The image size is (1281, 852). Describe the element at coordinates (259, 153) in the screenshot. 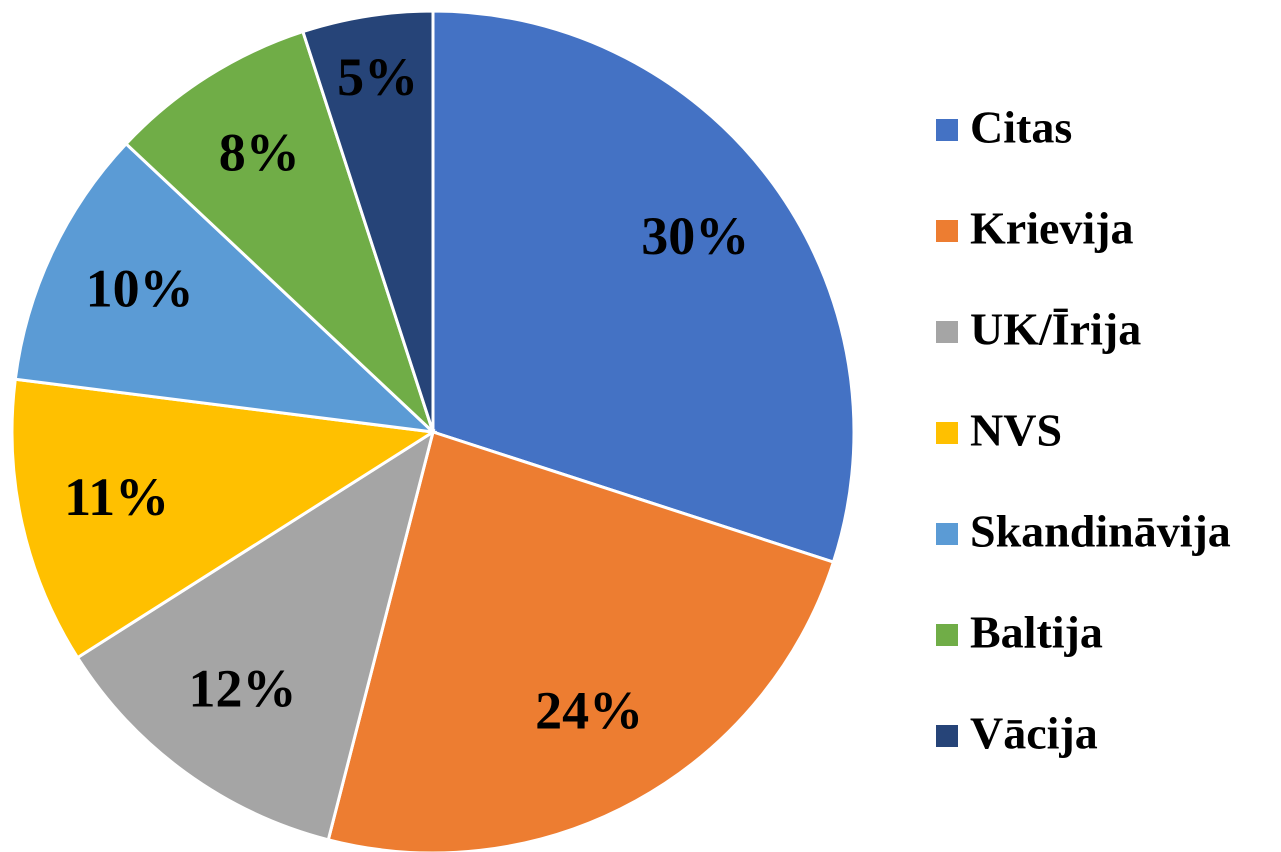

I see `data-label: 8%` at that location.